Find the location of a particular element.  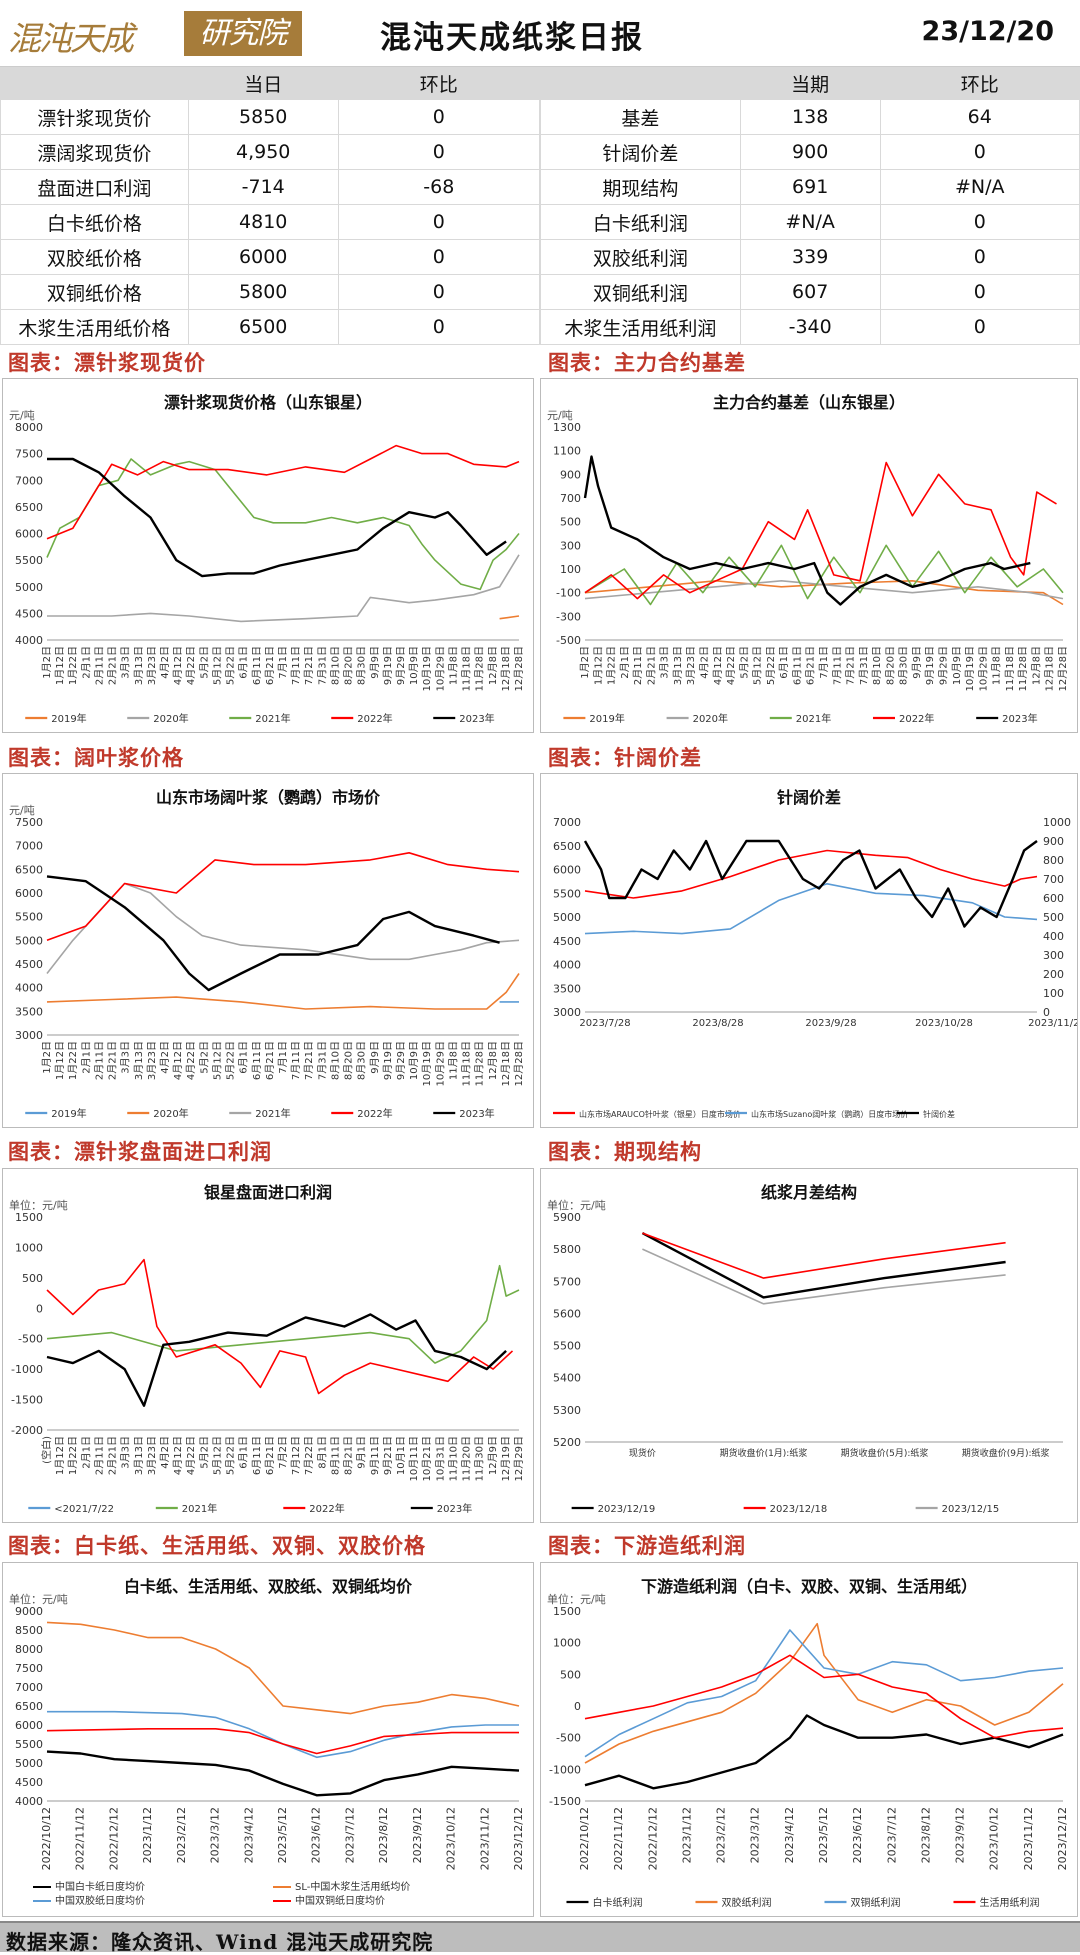

x-tick-label: 2022/11/12 is located at coordinates (618, 1838).